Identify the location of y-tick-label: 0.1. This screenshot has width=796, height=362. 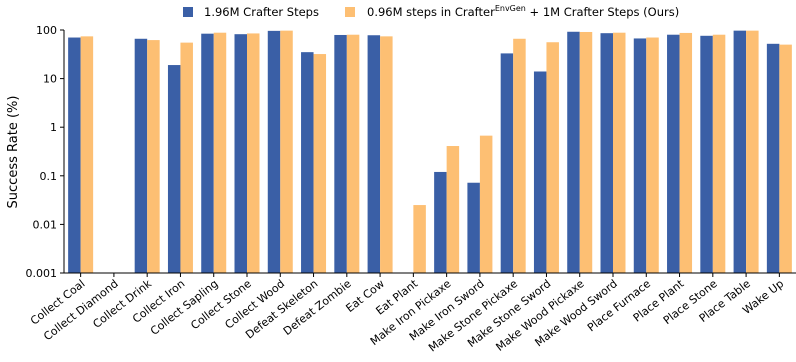
(49, 176).